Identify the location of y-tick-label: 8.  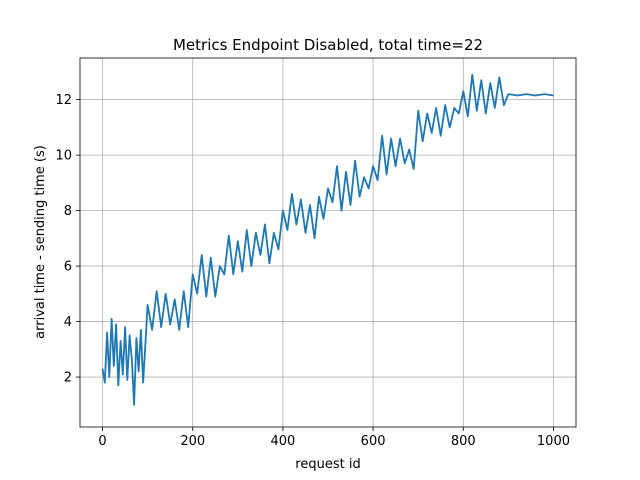
(68, 211).